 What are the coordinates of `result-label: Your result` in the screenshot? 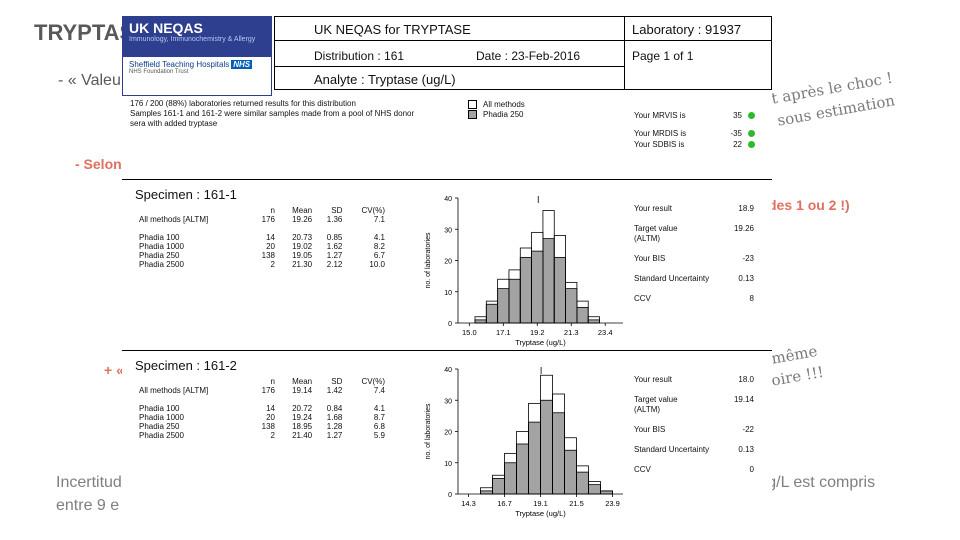 It's located at (653, 379).